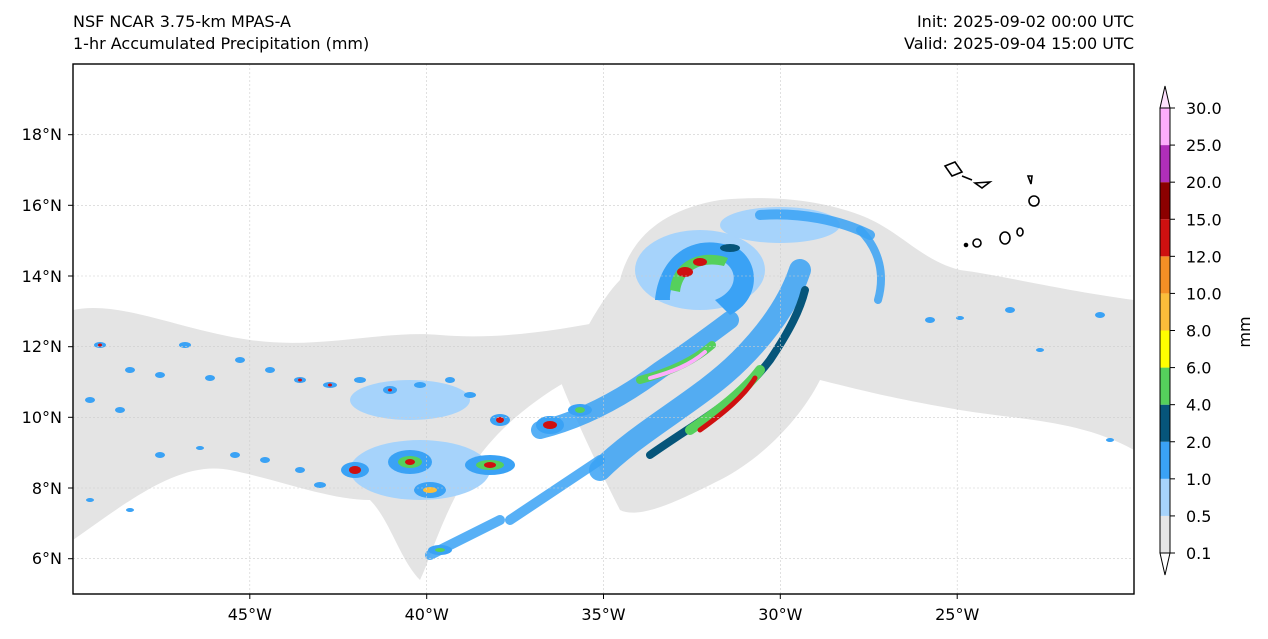  Describe the element at coordinates (1018, 43) in the screenshot. I see `valid-time: Valid: 2025-09-04 15:00 UTC` at that location.